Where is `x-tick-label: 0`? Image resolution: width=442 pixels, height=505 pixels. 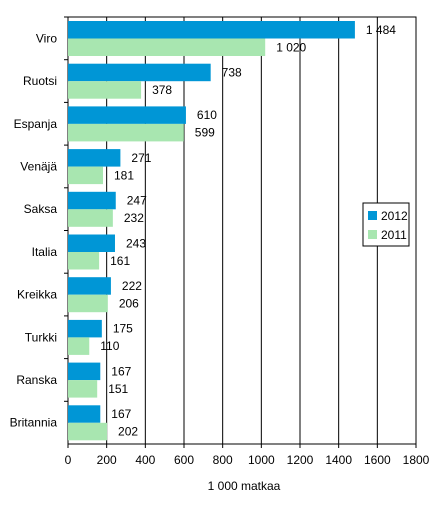 x-tick-label: 0 is located at coordinates (68, 460).